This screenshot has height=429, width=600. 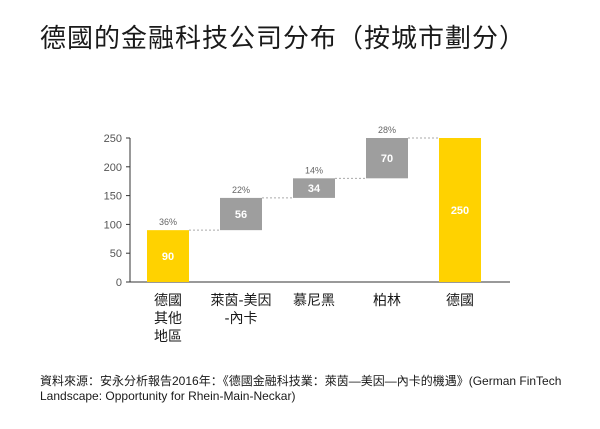 I want to click on percent-label: 36%, so click(x=168, y=222).